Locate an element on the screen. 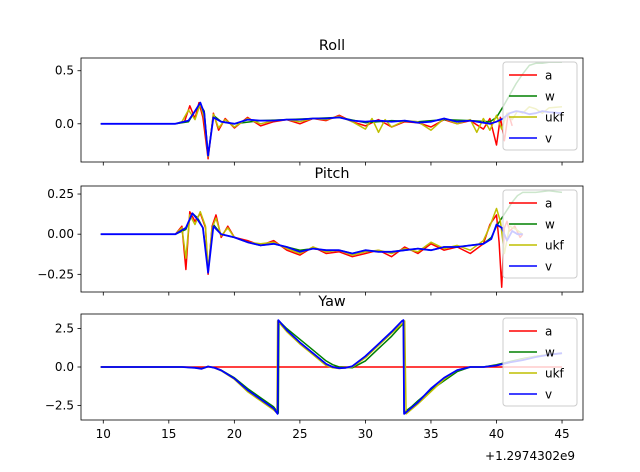 The image size is (640, 472). subplot-title: Roll is located at coordinates (332, 46).